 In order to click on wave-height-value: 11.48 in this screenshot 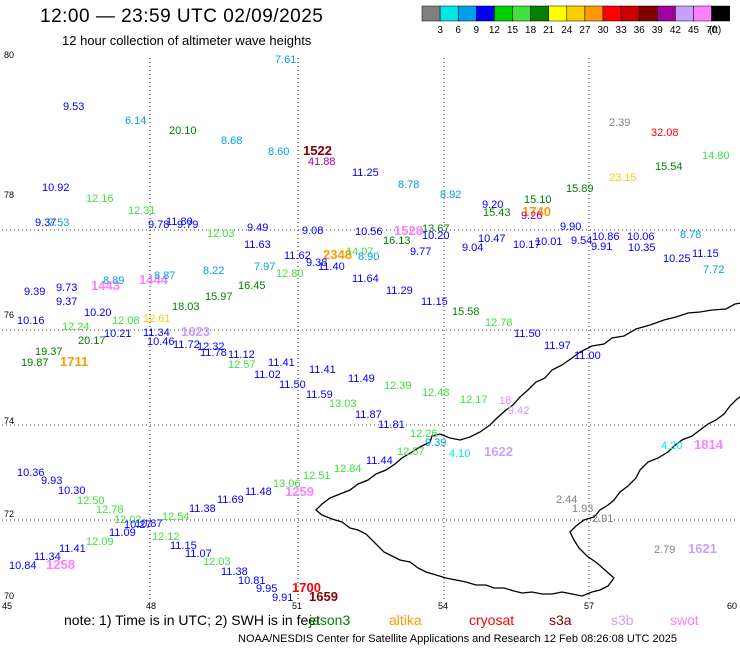, I will do `click(258, 492)`.